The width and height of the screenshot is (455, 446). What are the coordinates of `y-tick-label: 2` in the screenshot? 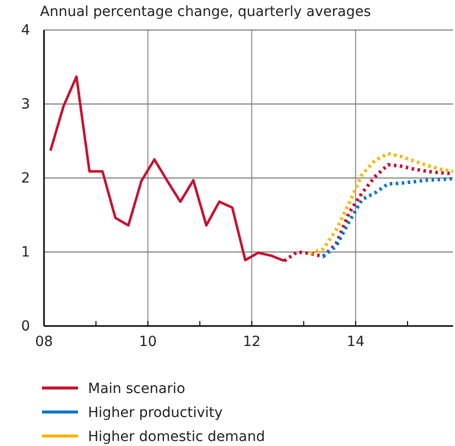 It's located at (25, 178).